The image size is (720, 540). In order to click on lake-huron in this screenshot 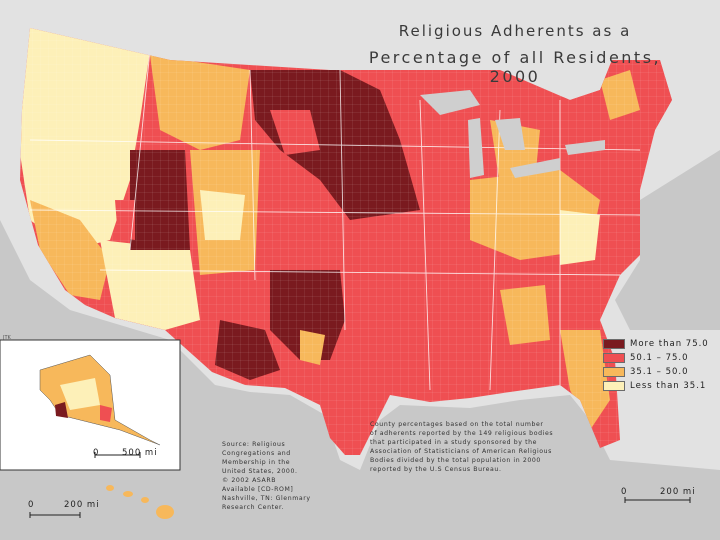, I will do `click(510, 134)`.